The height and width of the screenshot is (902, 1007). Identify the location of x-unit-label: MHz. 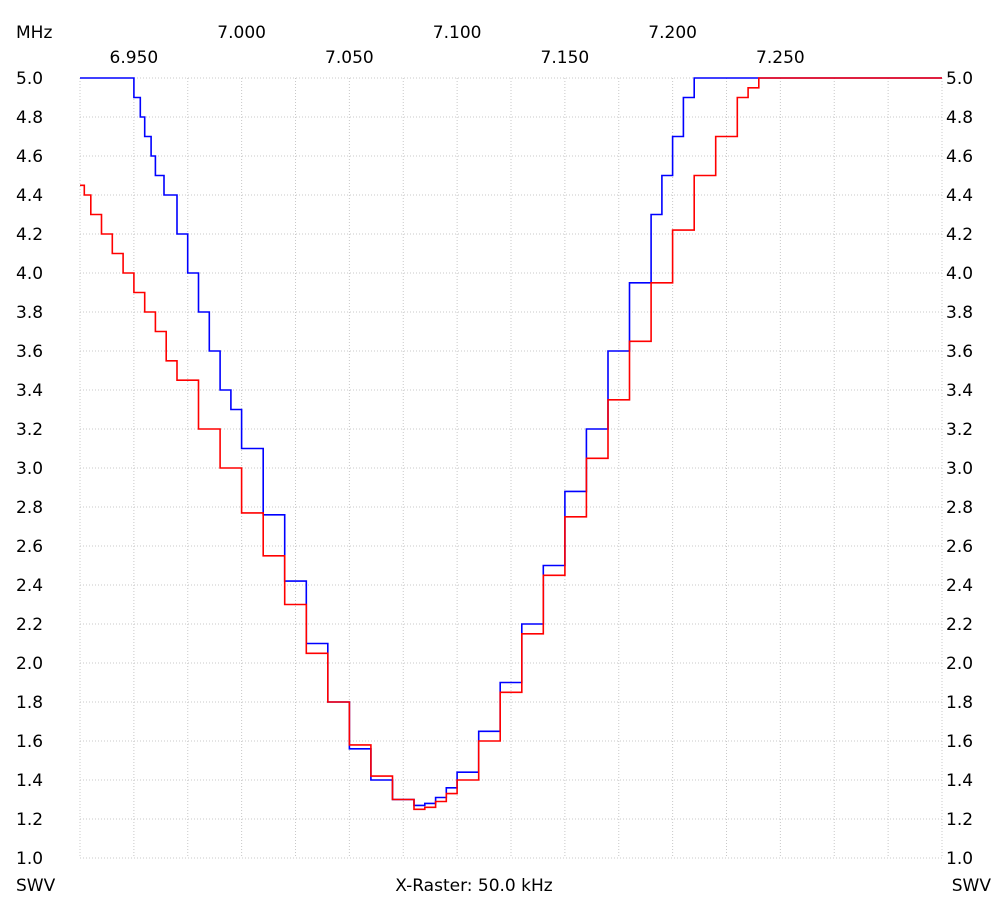
(34, 33).